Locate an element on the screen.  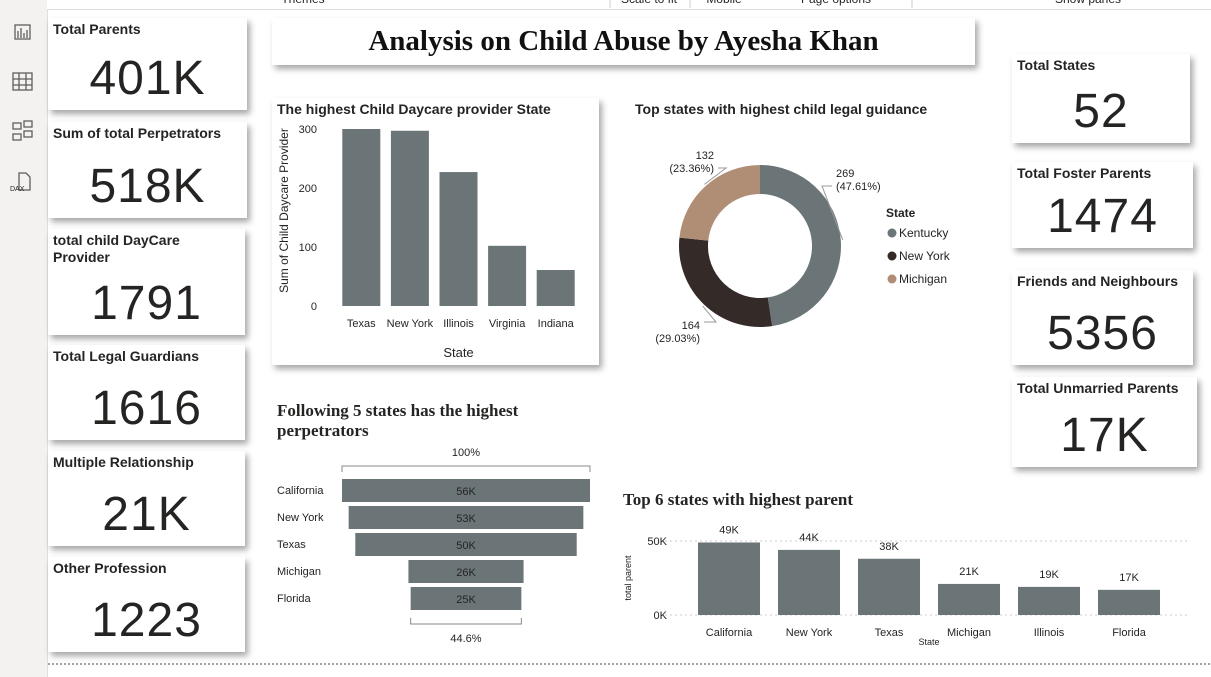
svg-text: DAX is located at coordinates (17, 189).